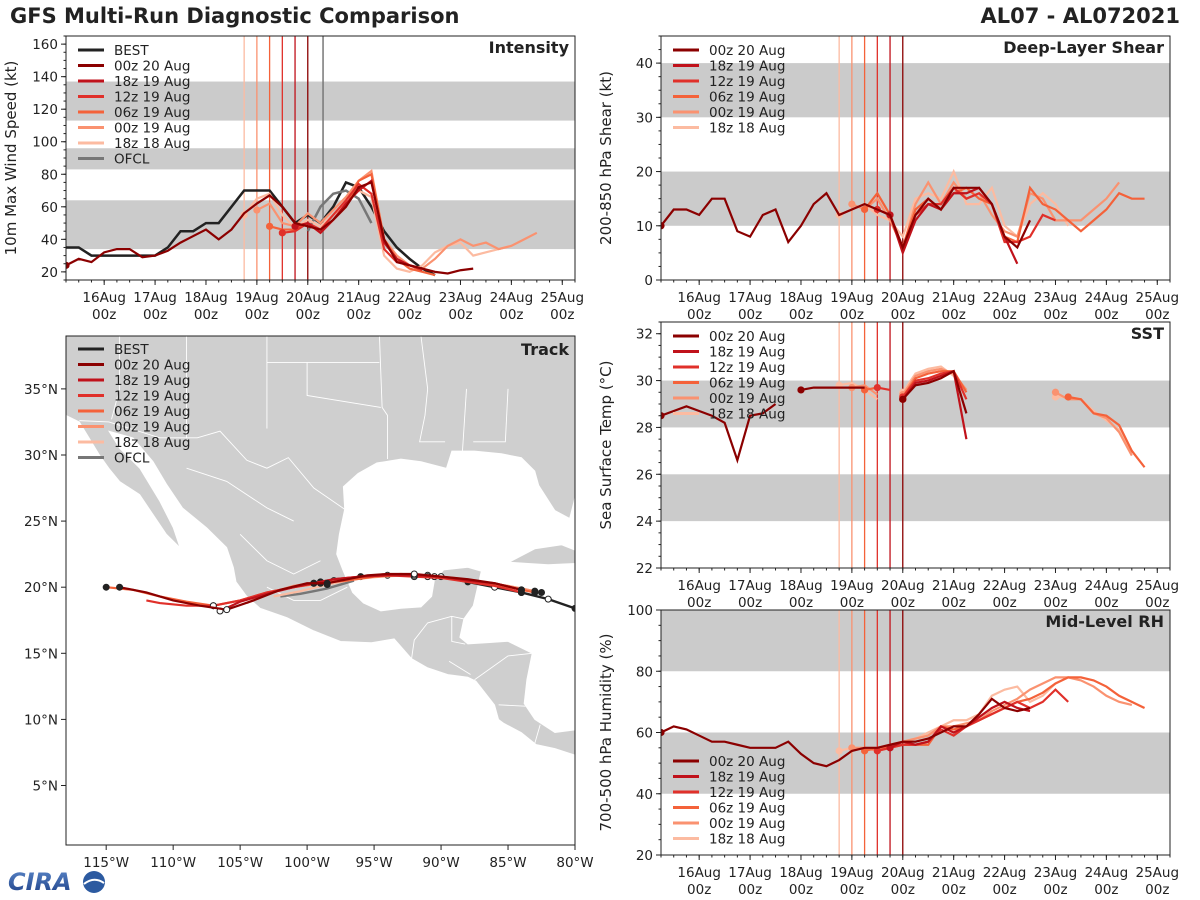 The image size is (1200, 900). What do you see at coordinates (49, 175) in the screenshot?
I see `y-tick-label: 80` at bounding box center [49, 175].